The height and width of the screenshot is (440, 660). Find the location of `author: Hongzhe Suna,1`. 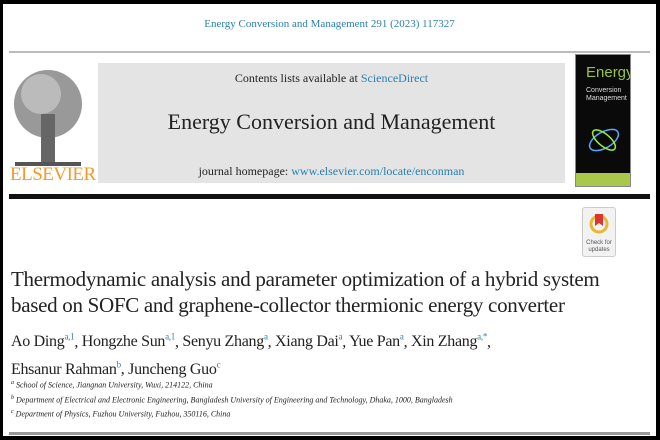

author: Hongzhe Suna,1 is located at coordinates (128, 341).